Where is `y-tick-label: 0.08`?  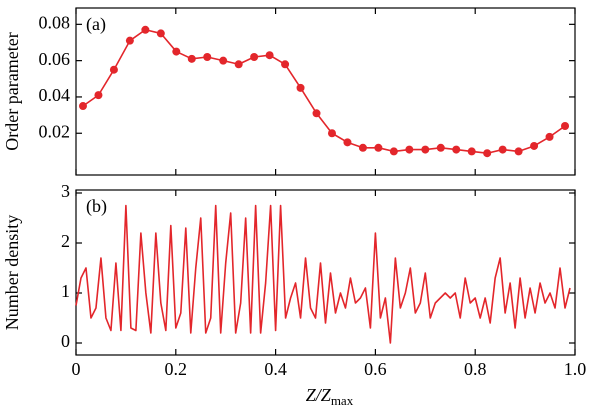
y-tick-label: 0.08 is located at coordinates (55, 22).